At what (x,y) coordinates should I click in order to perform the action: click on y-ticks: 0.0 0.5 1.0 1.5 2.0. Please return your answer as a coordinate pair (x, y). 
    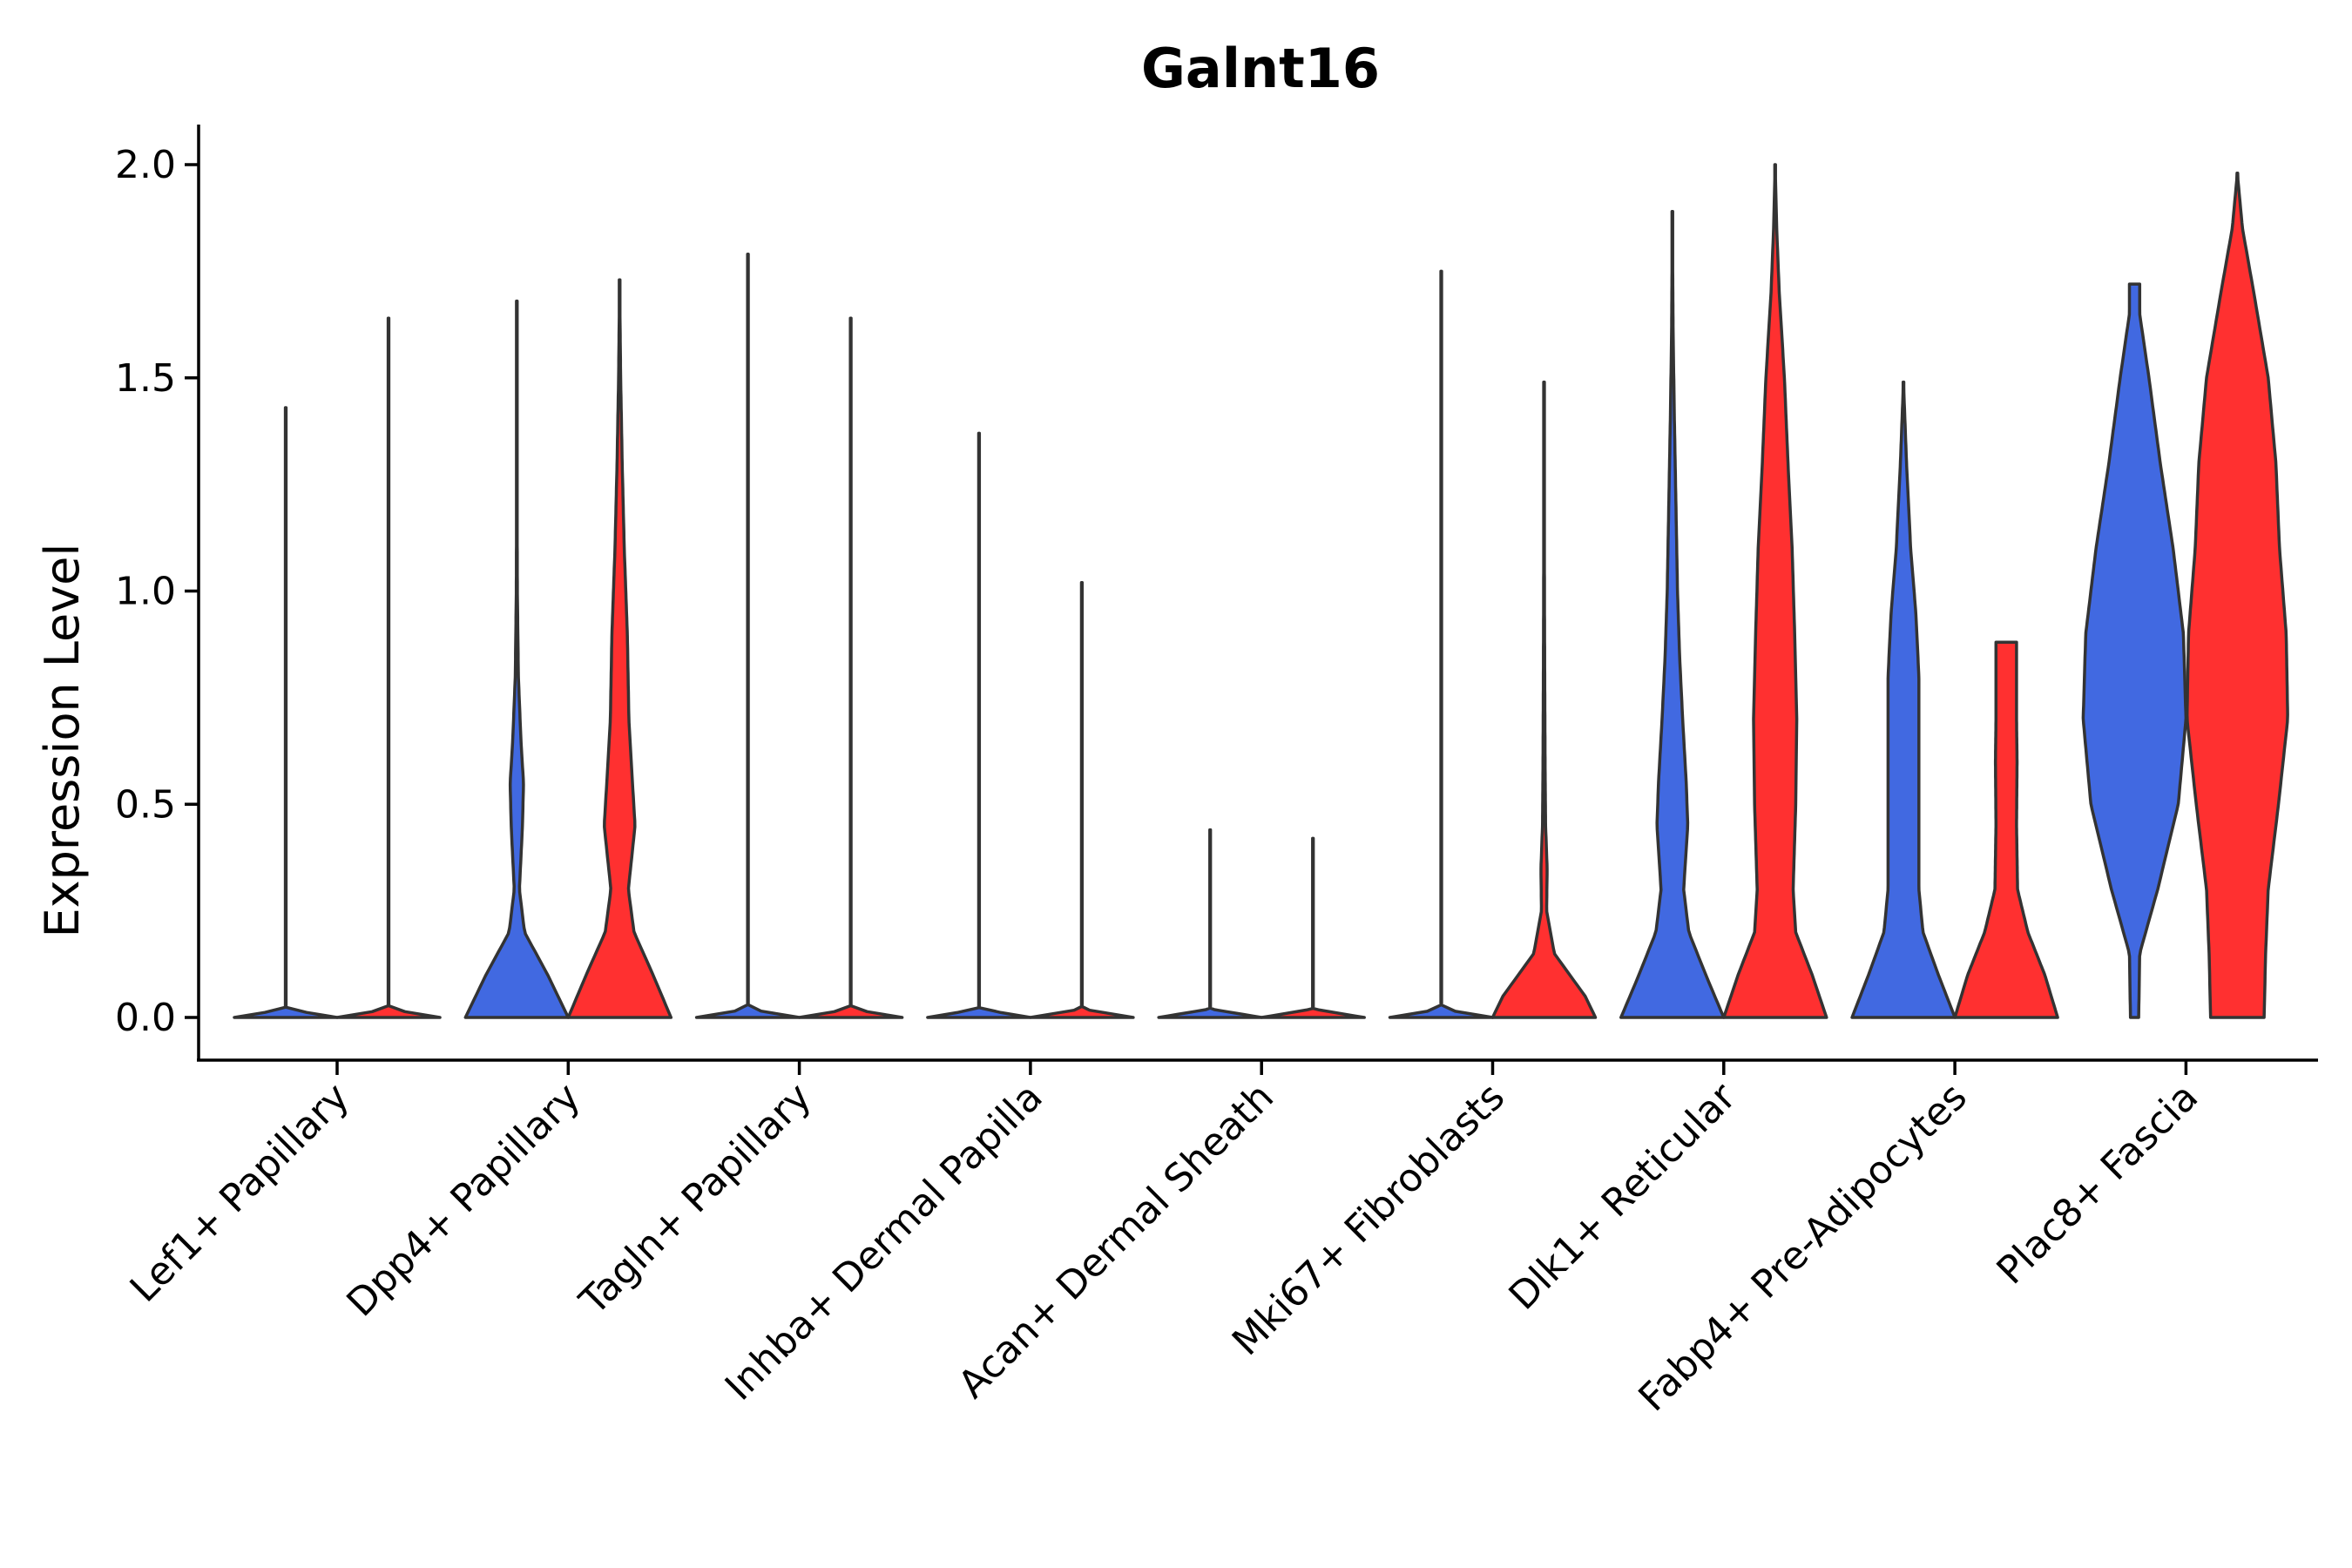
    Looking at the image, I should click on (157, 591).